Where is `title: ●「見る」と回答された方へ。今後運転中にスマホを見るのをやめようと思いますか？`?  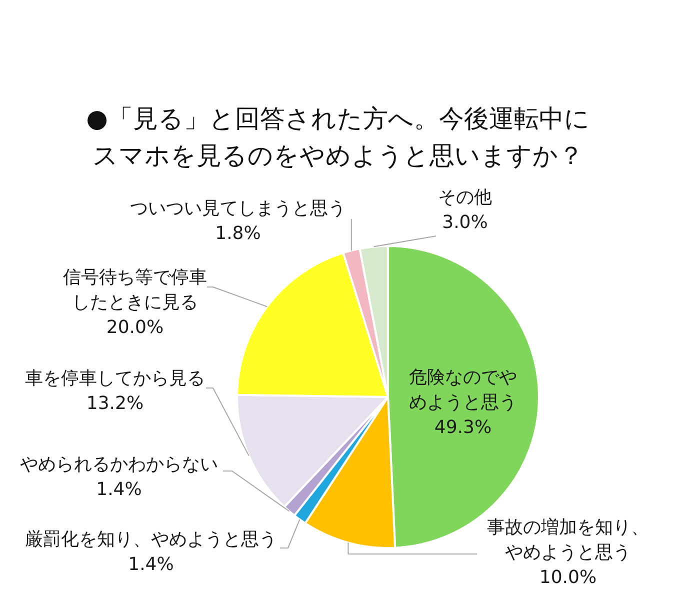 title: ●「見る」と回答された方へ。今後運転中にスマホを見るのをやめようと思いますか？ is located at coordinates (338, 137).